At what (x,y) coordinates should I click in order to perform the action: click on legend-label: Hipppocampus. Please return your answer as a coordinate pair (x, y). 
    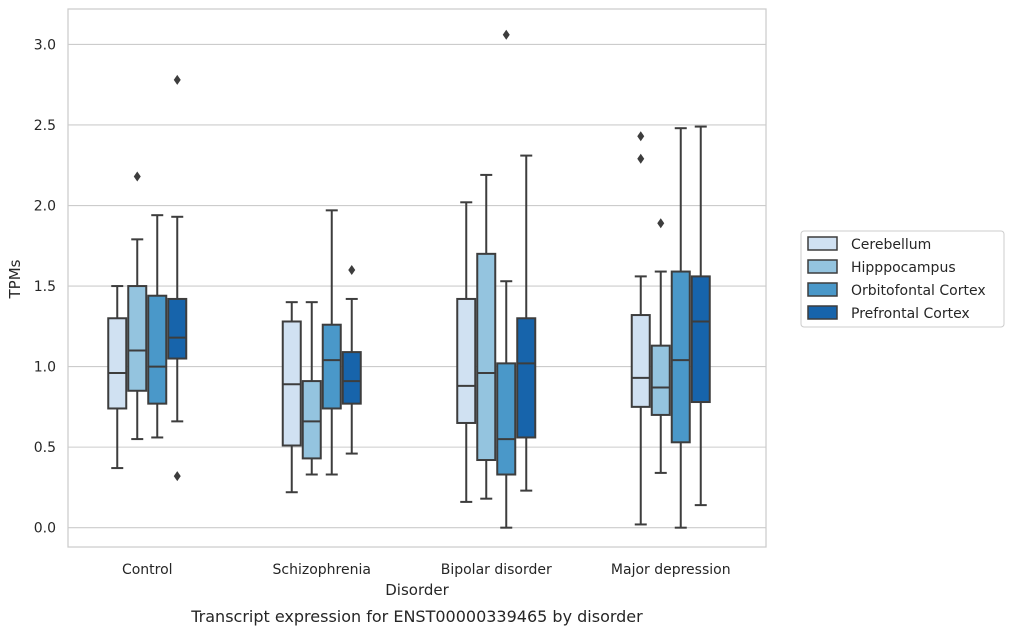
    Looking at the image, I should click on (903, 268).